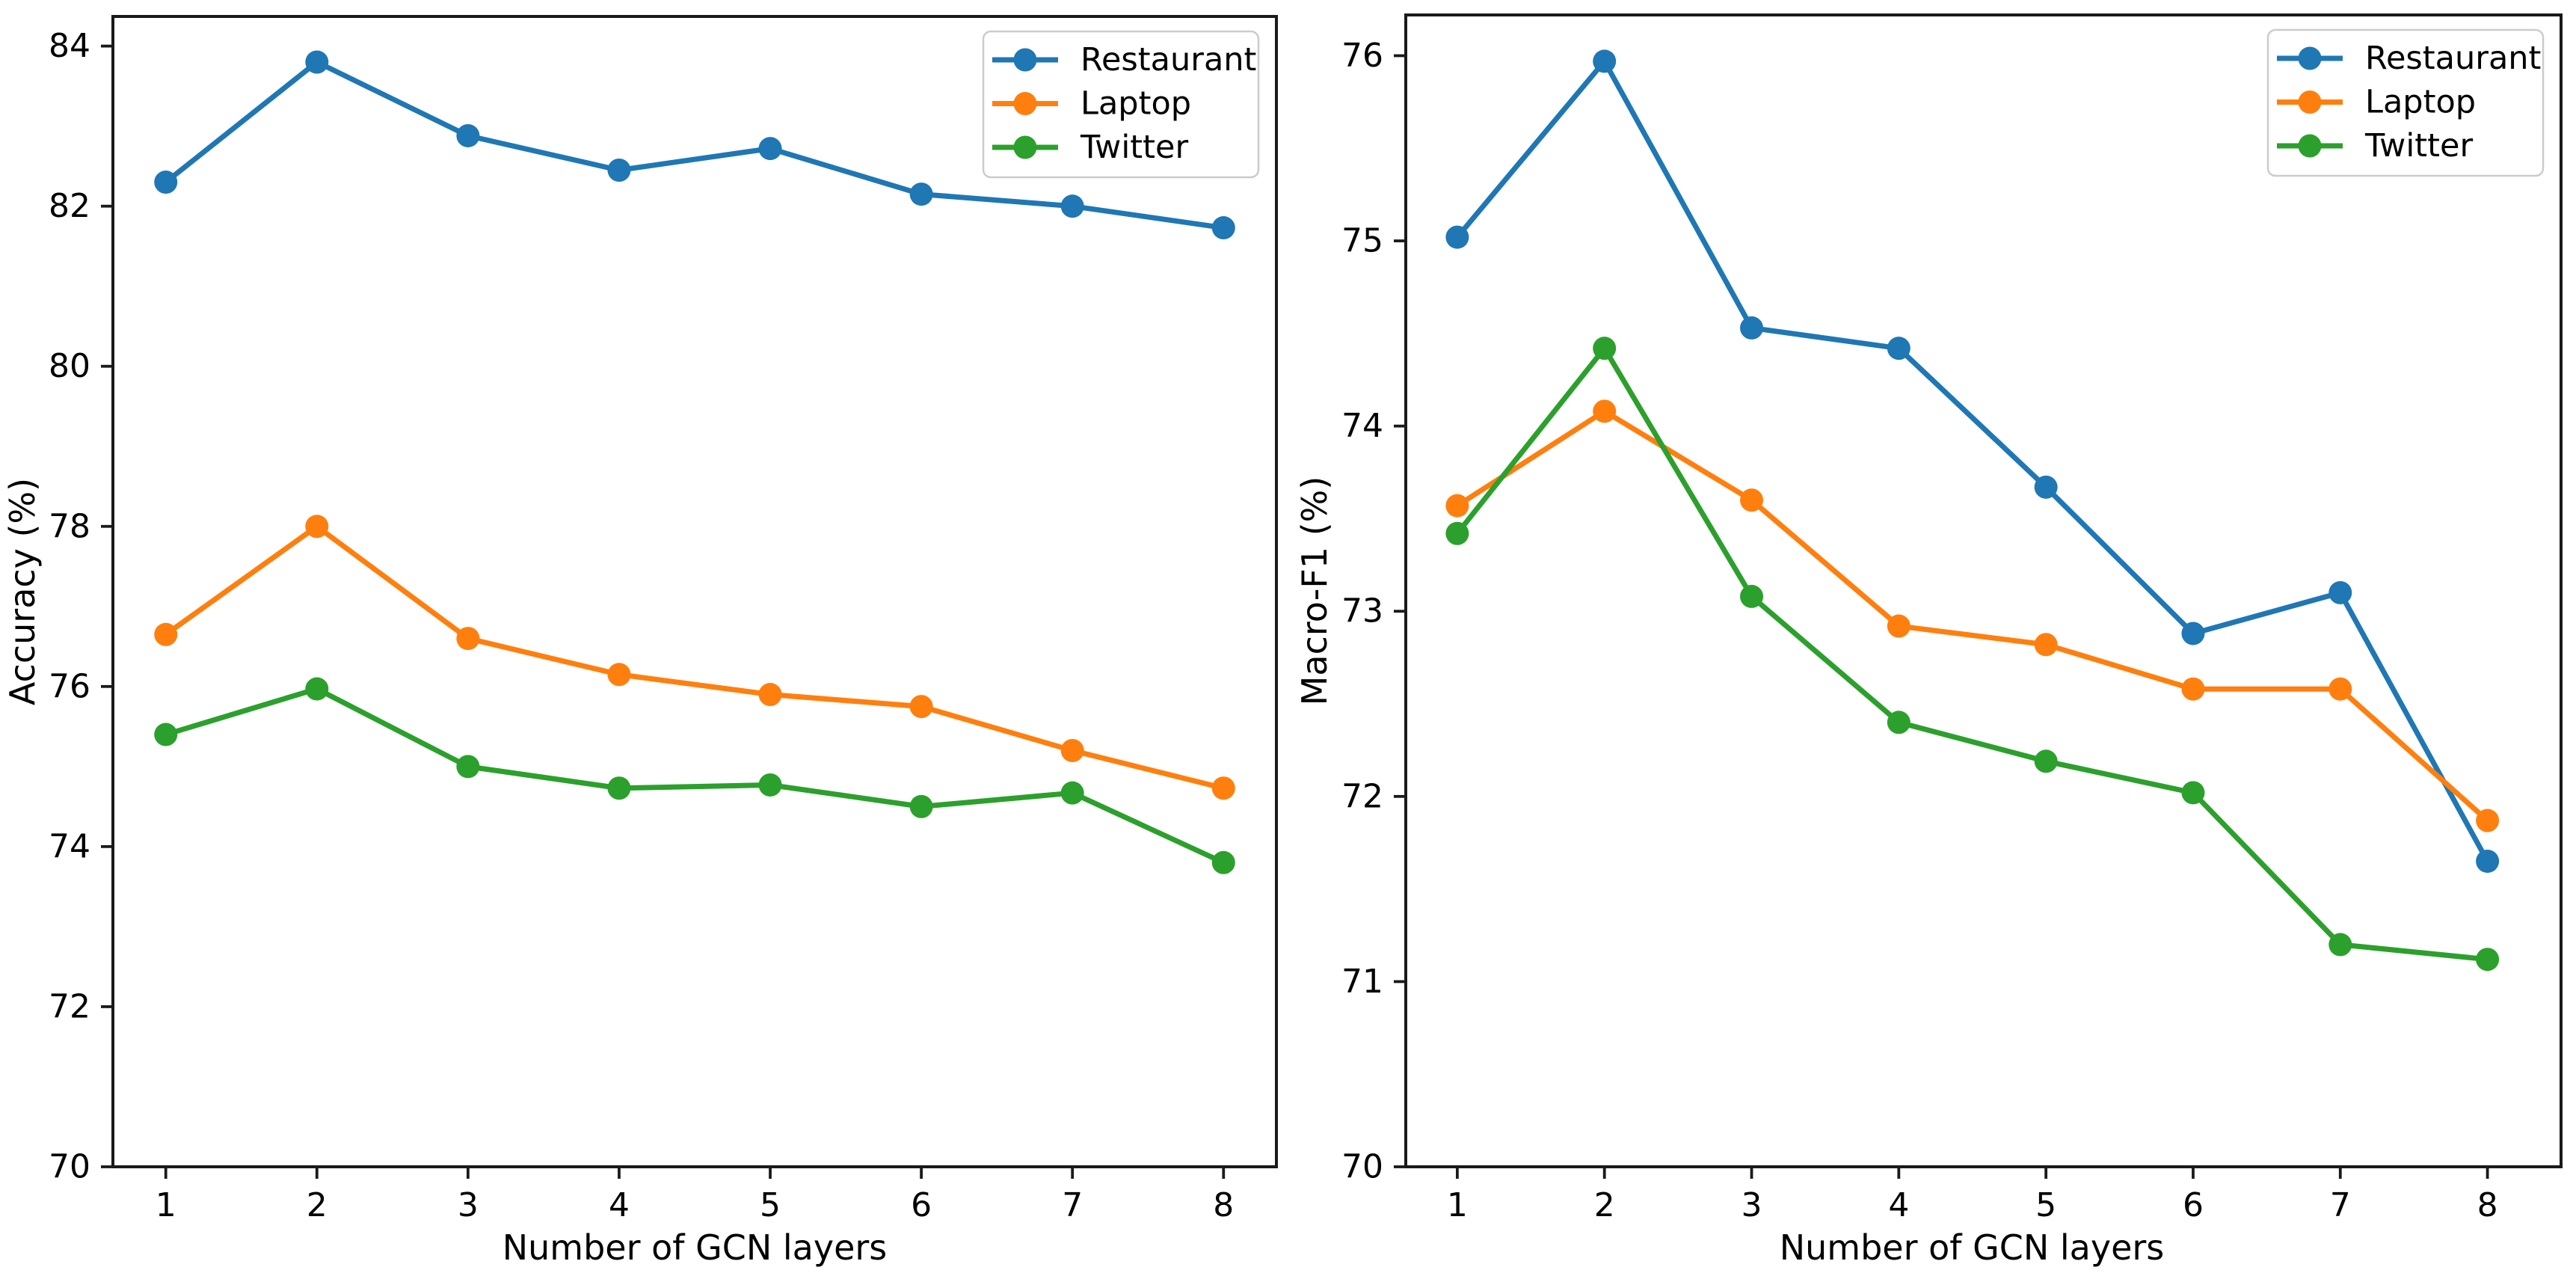 The image size is (2576, 1273). I want to click on right-y-tick-label-75: 75, so click(1362, 241).